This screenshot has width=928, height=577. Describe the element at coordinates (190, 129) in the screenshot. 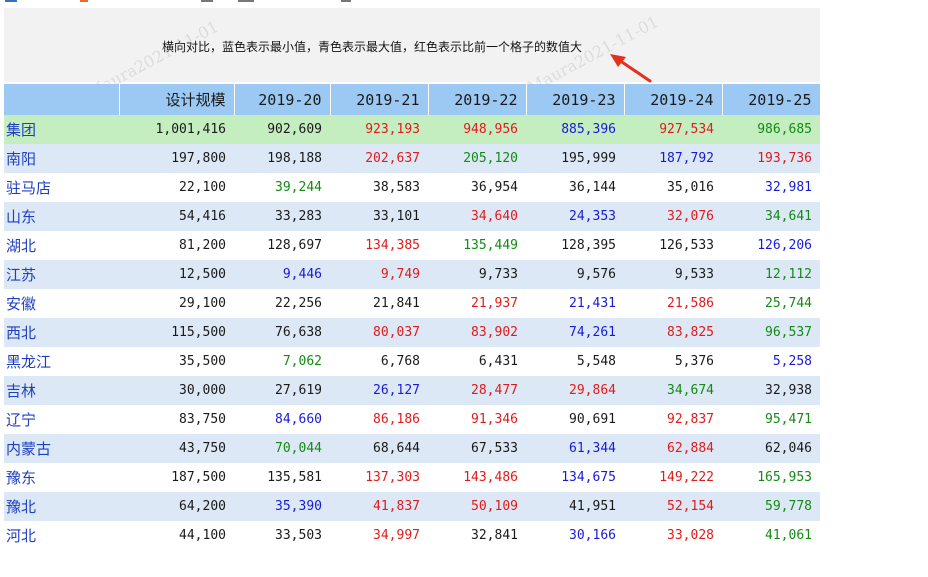

I see `design-capacity-cell: 1,001,416` at that location.